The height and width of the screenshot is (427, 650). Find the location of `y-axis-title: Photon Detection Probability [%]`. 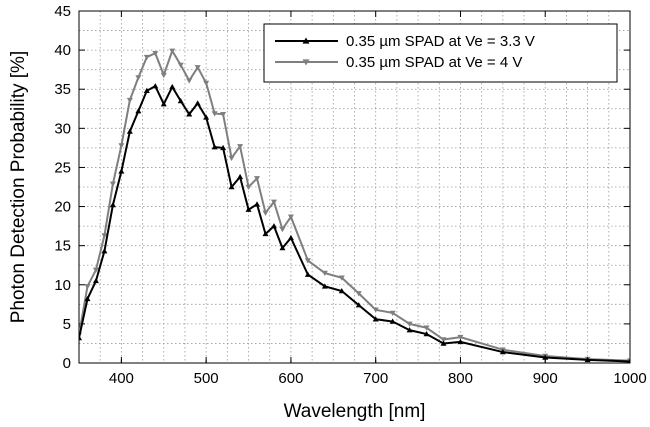

y-axis-title: Photon Detection Probability [%] is located at coordinates (18, 187).